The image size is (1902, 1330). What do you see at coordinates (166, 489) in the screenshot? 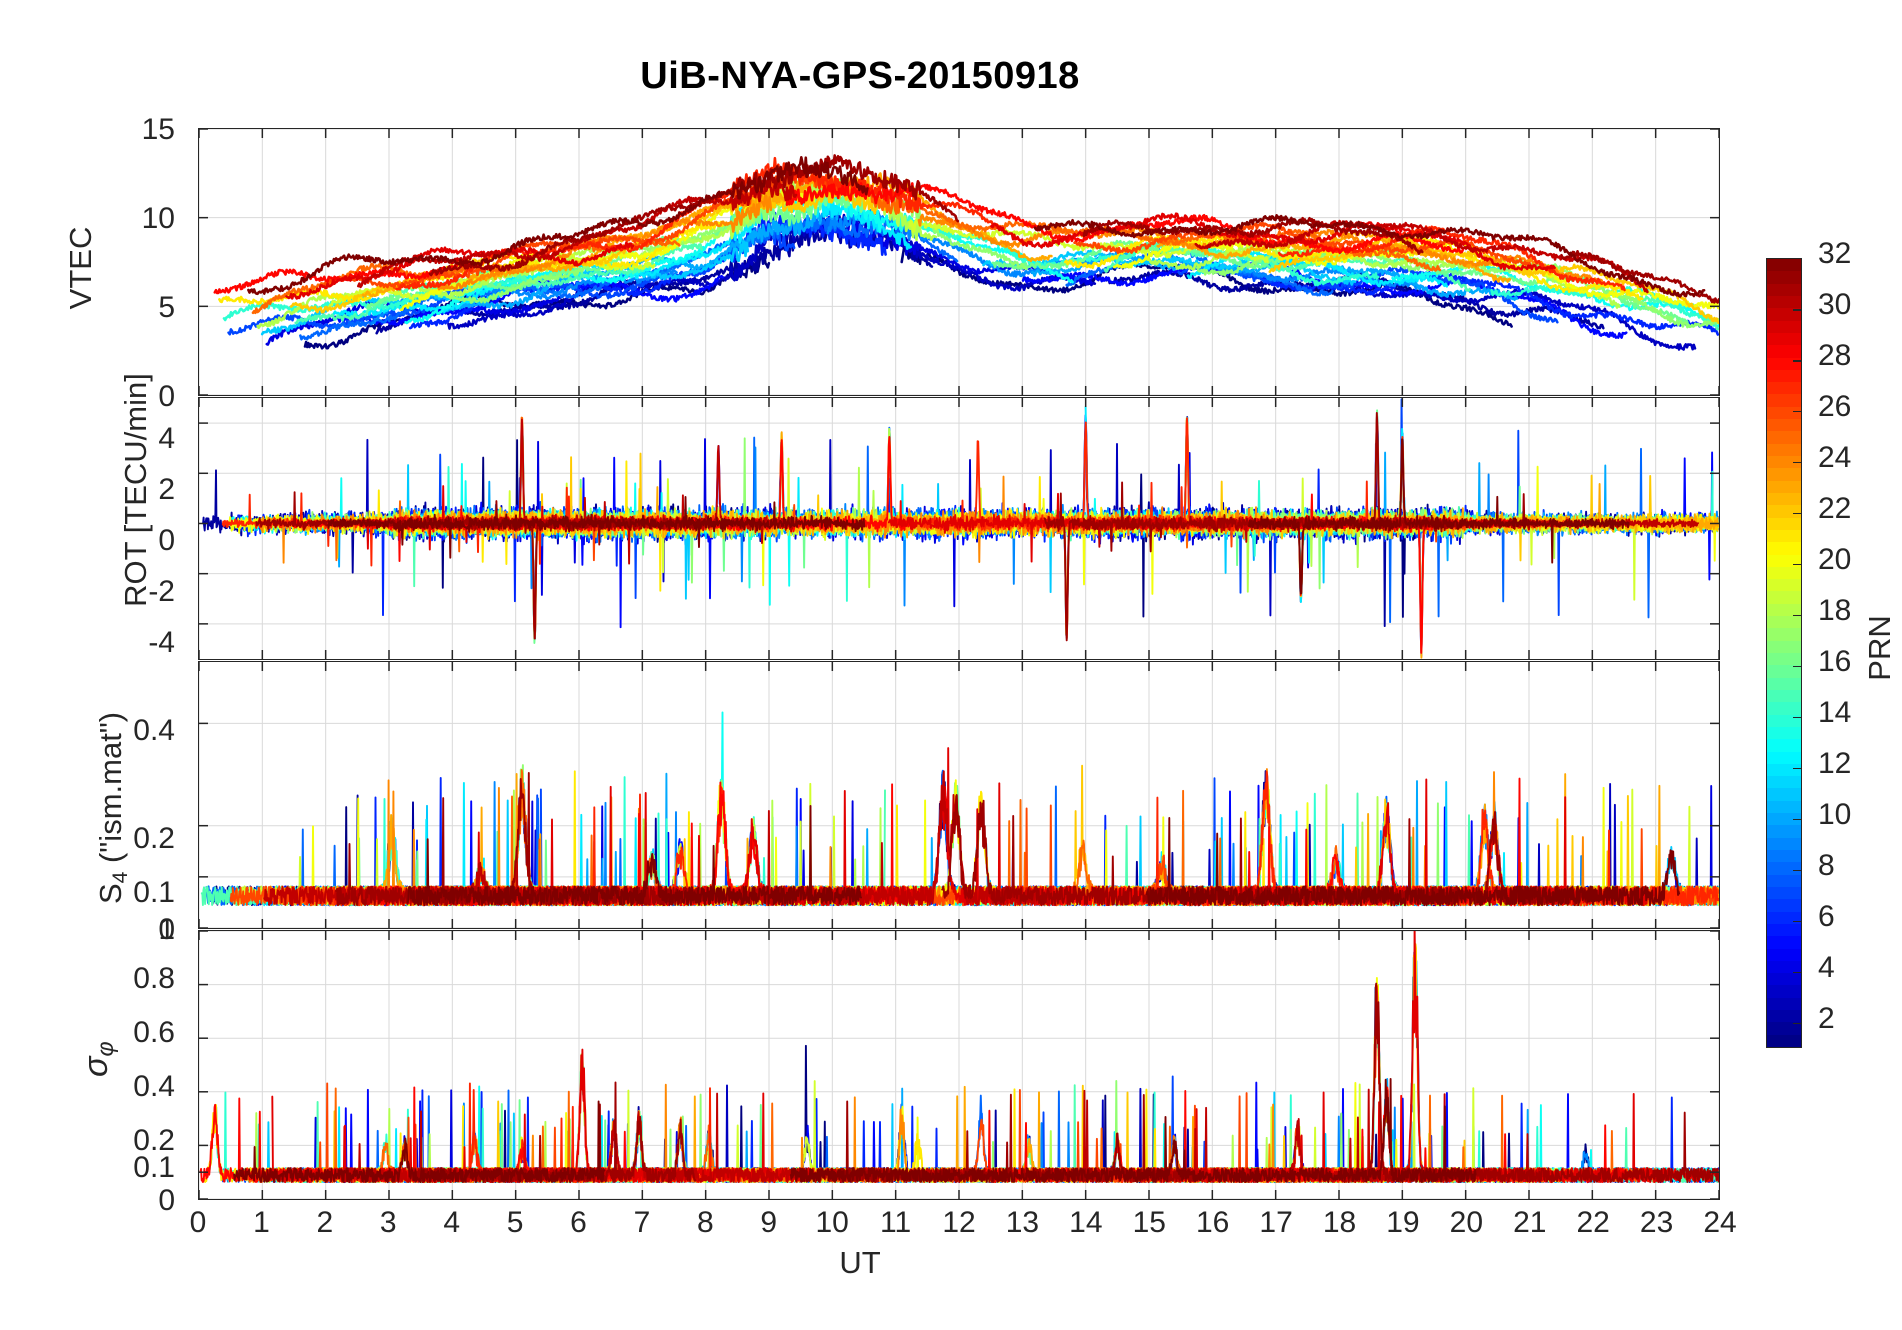
I see `ytick-rot-2: 2` at bounding box center [166, 489].